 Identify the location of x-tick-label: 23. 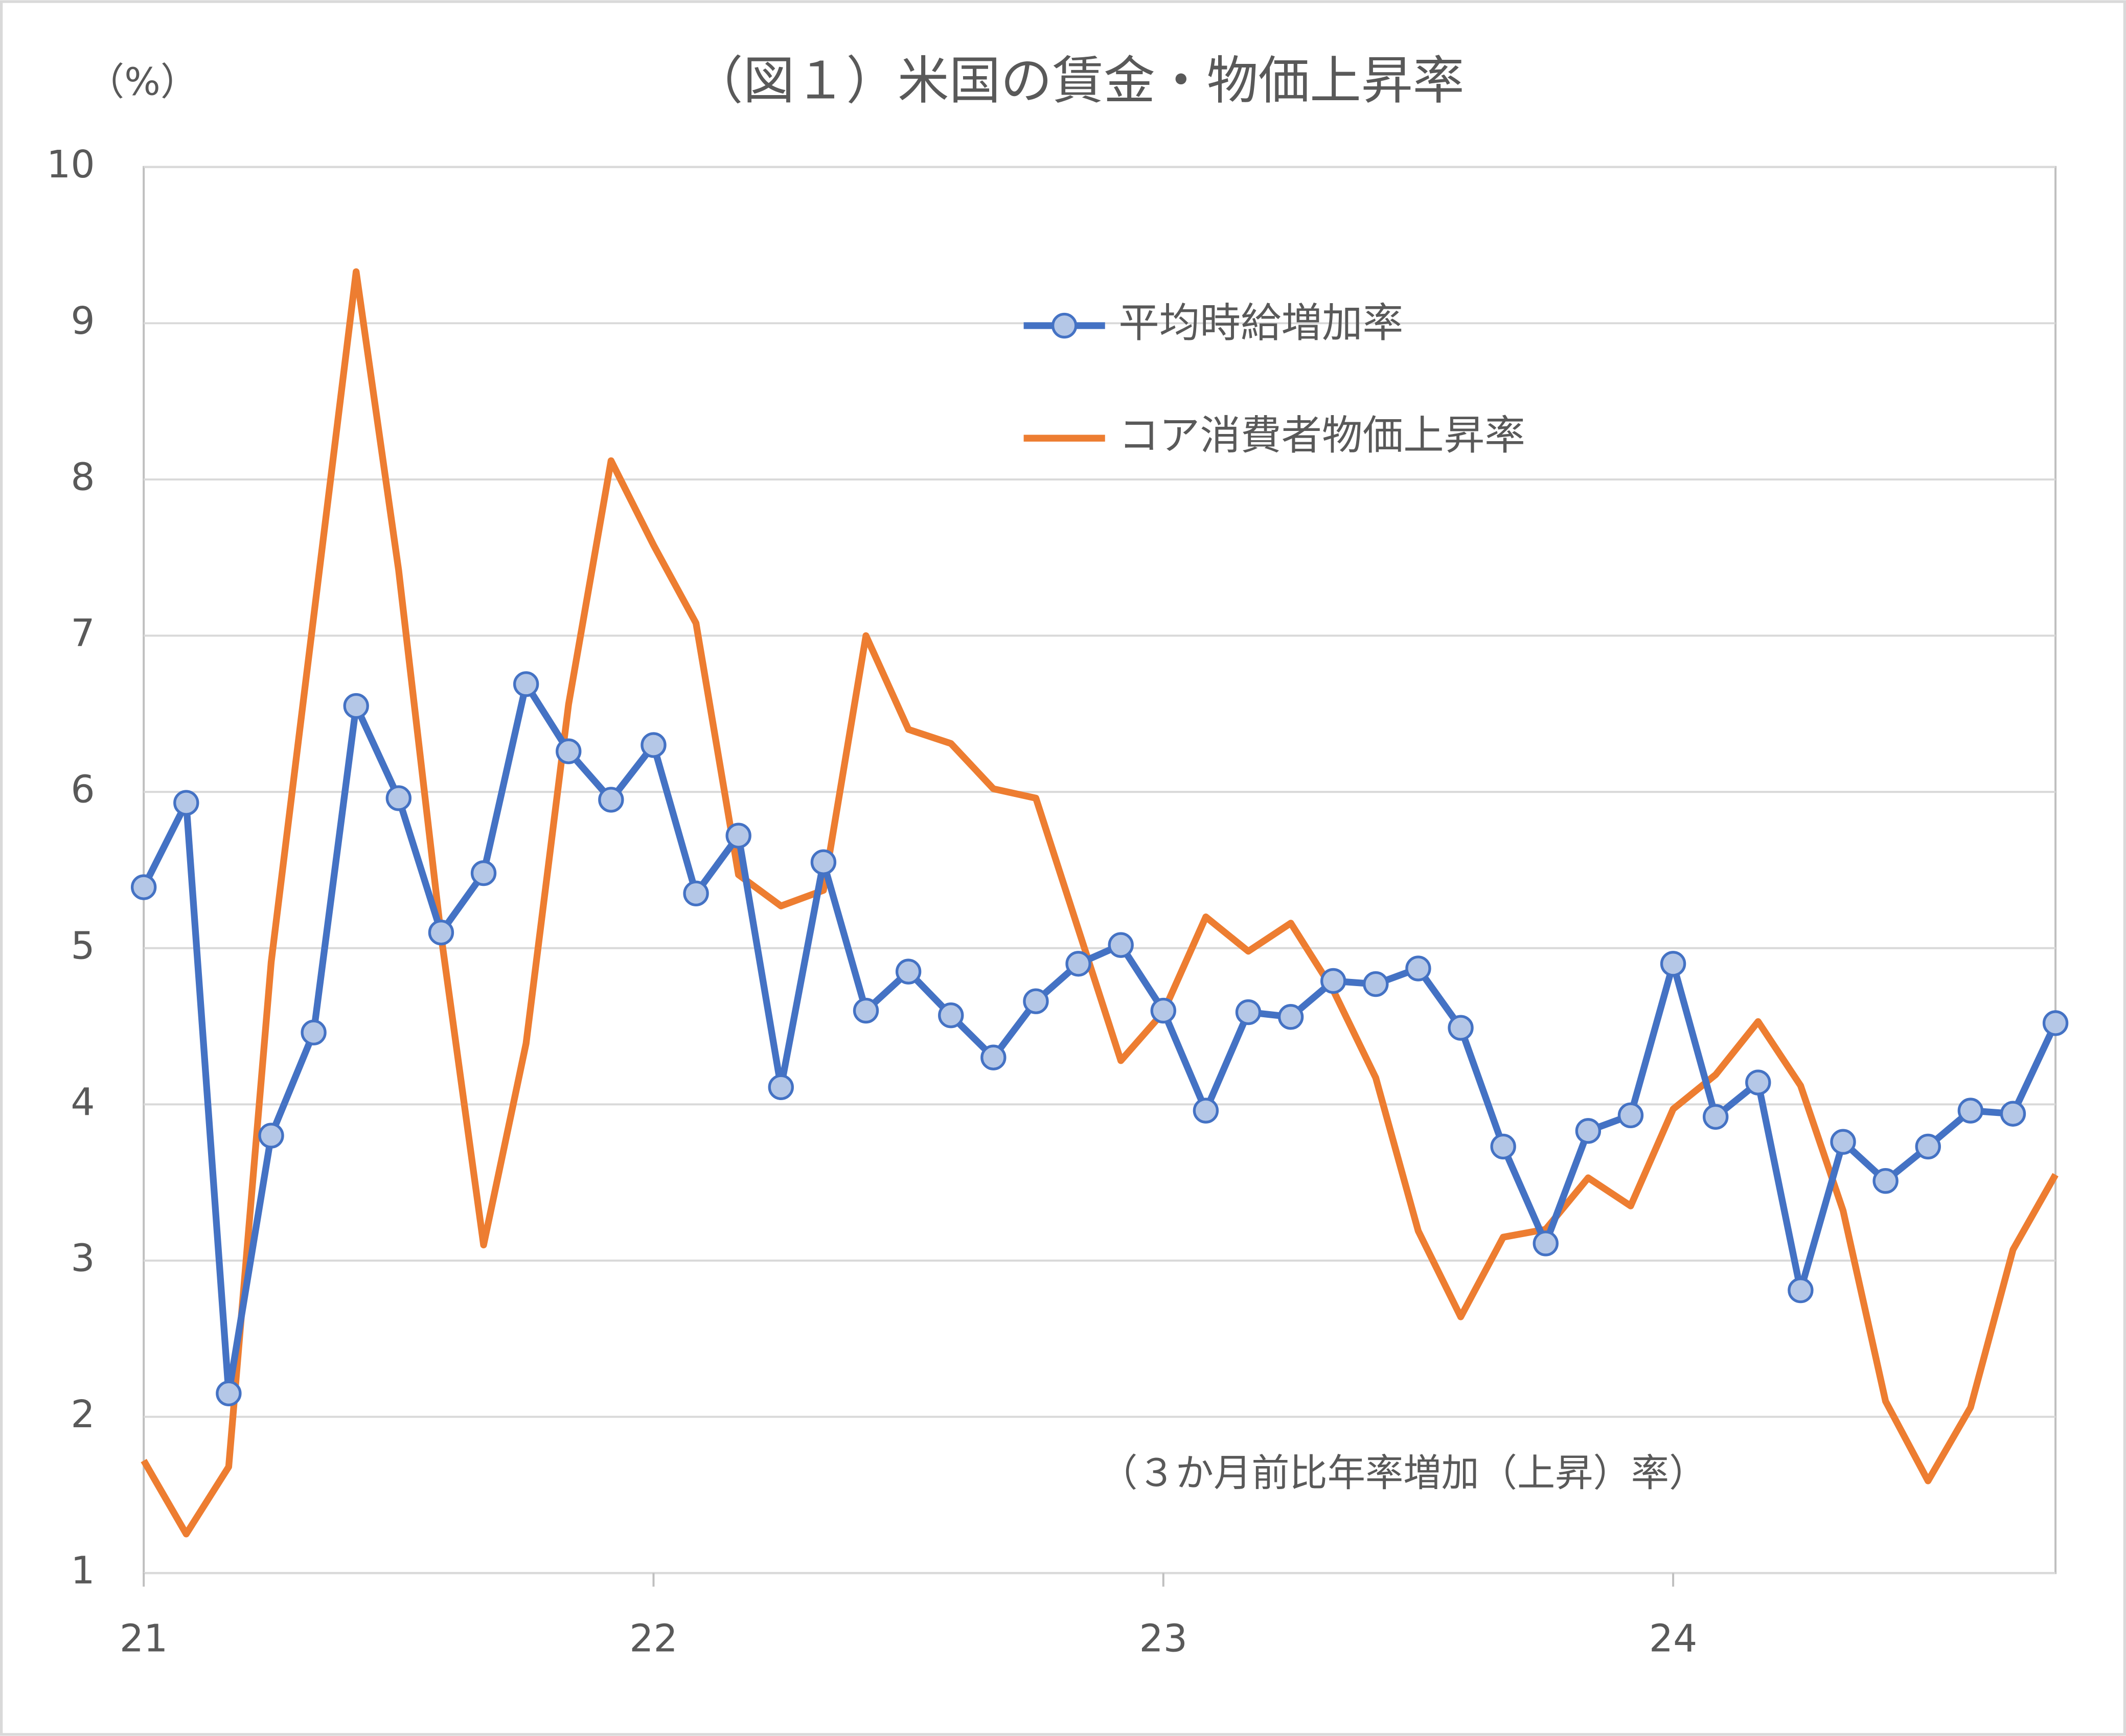
(1163, 1638).